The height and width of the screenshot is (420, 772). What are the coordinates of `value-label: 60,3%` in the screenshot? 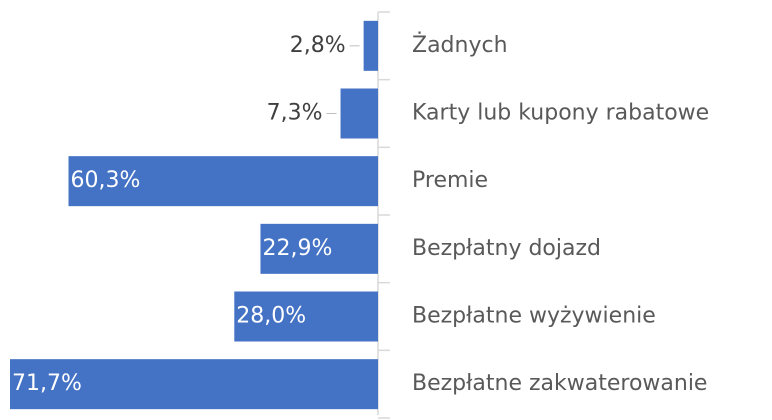 It's located at (106, 180).